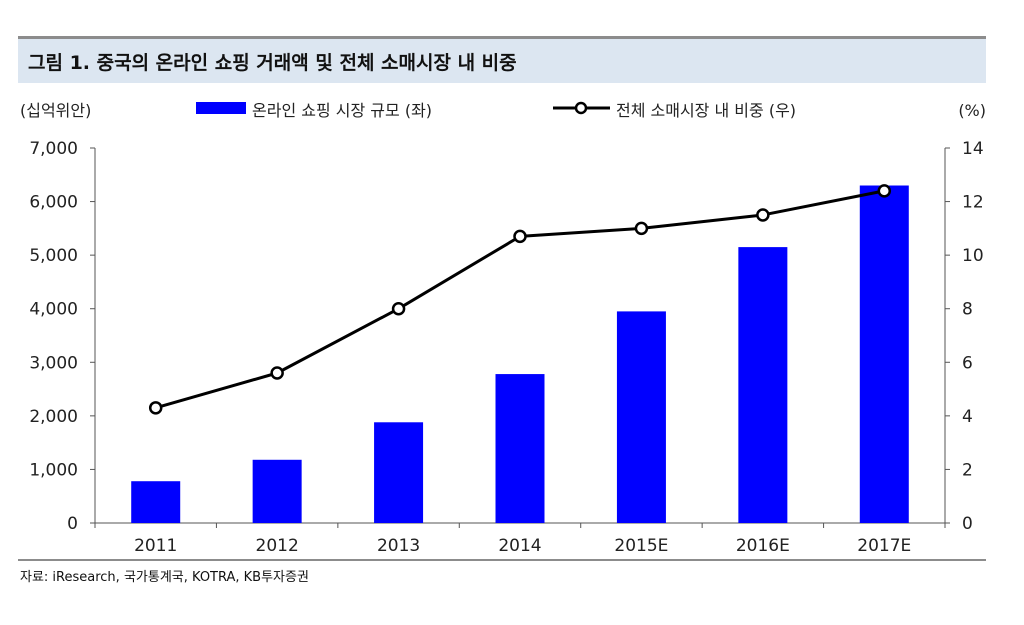  What do you see at coordinates (277, 373) in the screenshot?
I see `share-point-2012` at bounding box center [277, 373].